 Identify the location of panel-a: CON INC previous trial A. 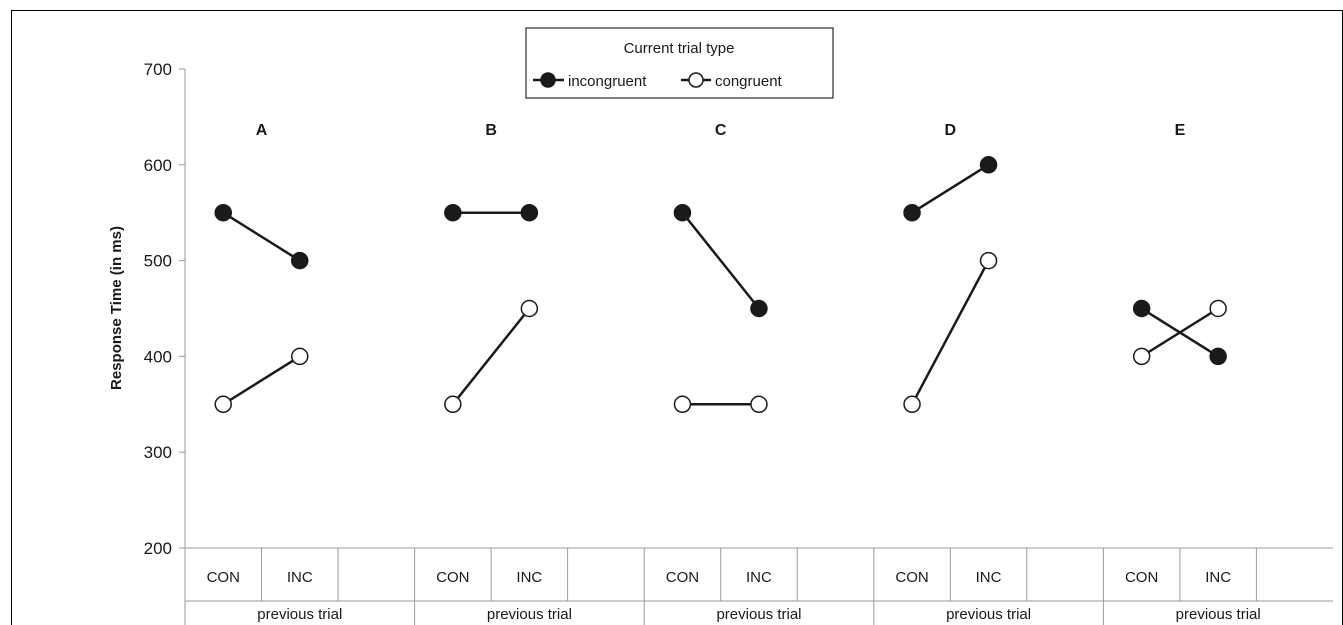
(300, 372).